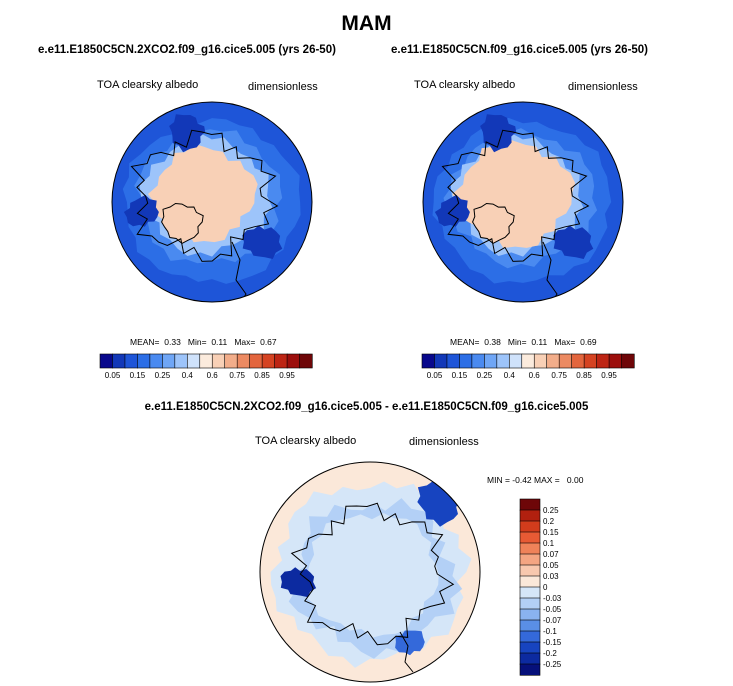  Describe the element at coordinates (262, 375) in the screenshot. I see `panel-1-colorbar-tick: 0.85` at that location.